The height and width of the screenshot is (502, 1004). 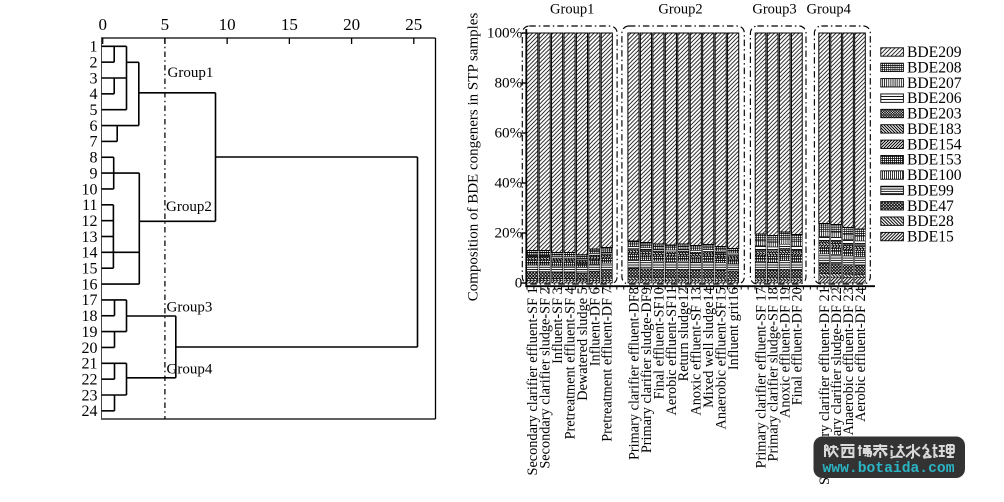 I want to click on svg-text: 19, so click(x=90, y=332).